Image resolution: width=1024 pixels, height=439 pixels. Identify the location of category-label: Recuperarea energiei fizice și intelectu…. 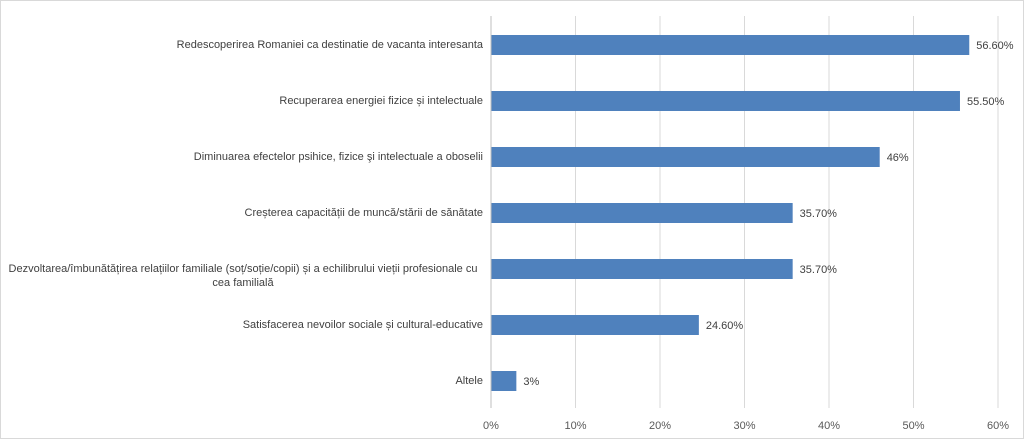
(381, 101).